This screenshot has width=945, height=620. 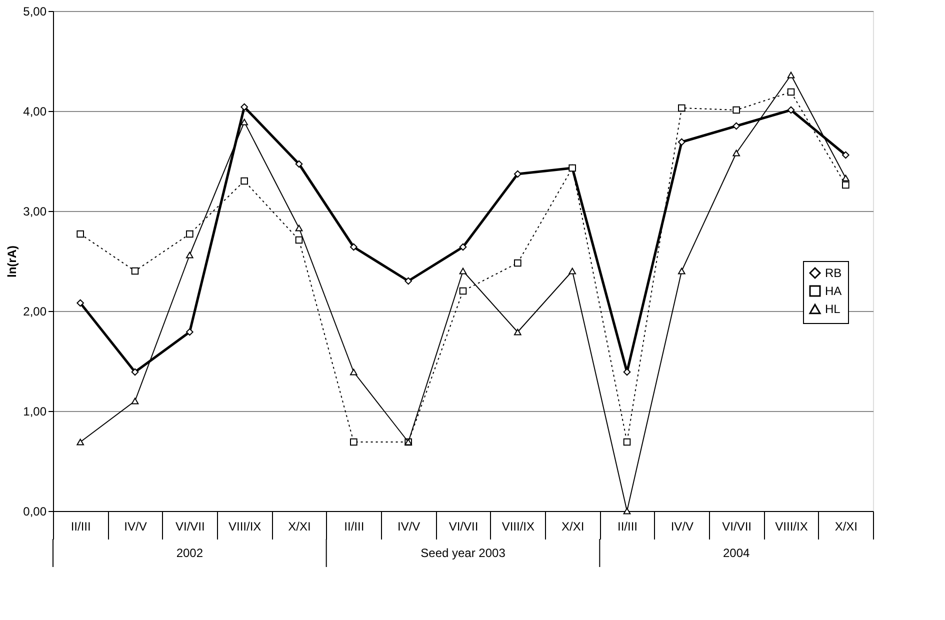 I want to click on y-axis-title: ln(rA), so click(x=12, y=262).